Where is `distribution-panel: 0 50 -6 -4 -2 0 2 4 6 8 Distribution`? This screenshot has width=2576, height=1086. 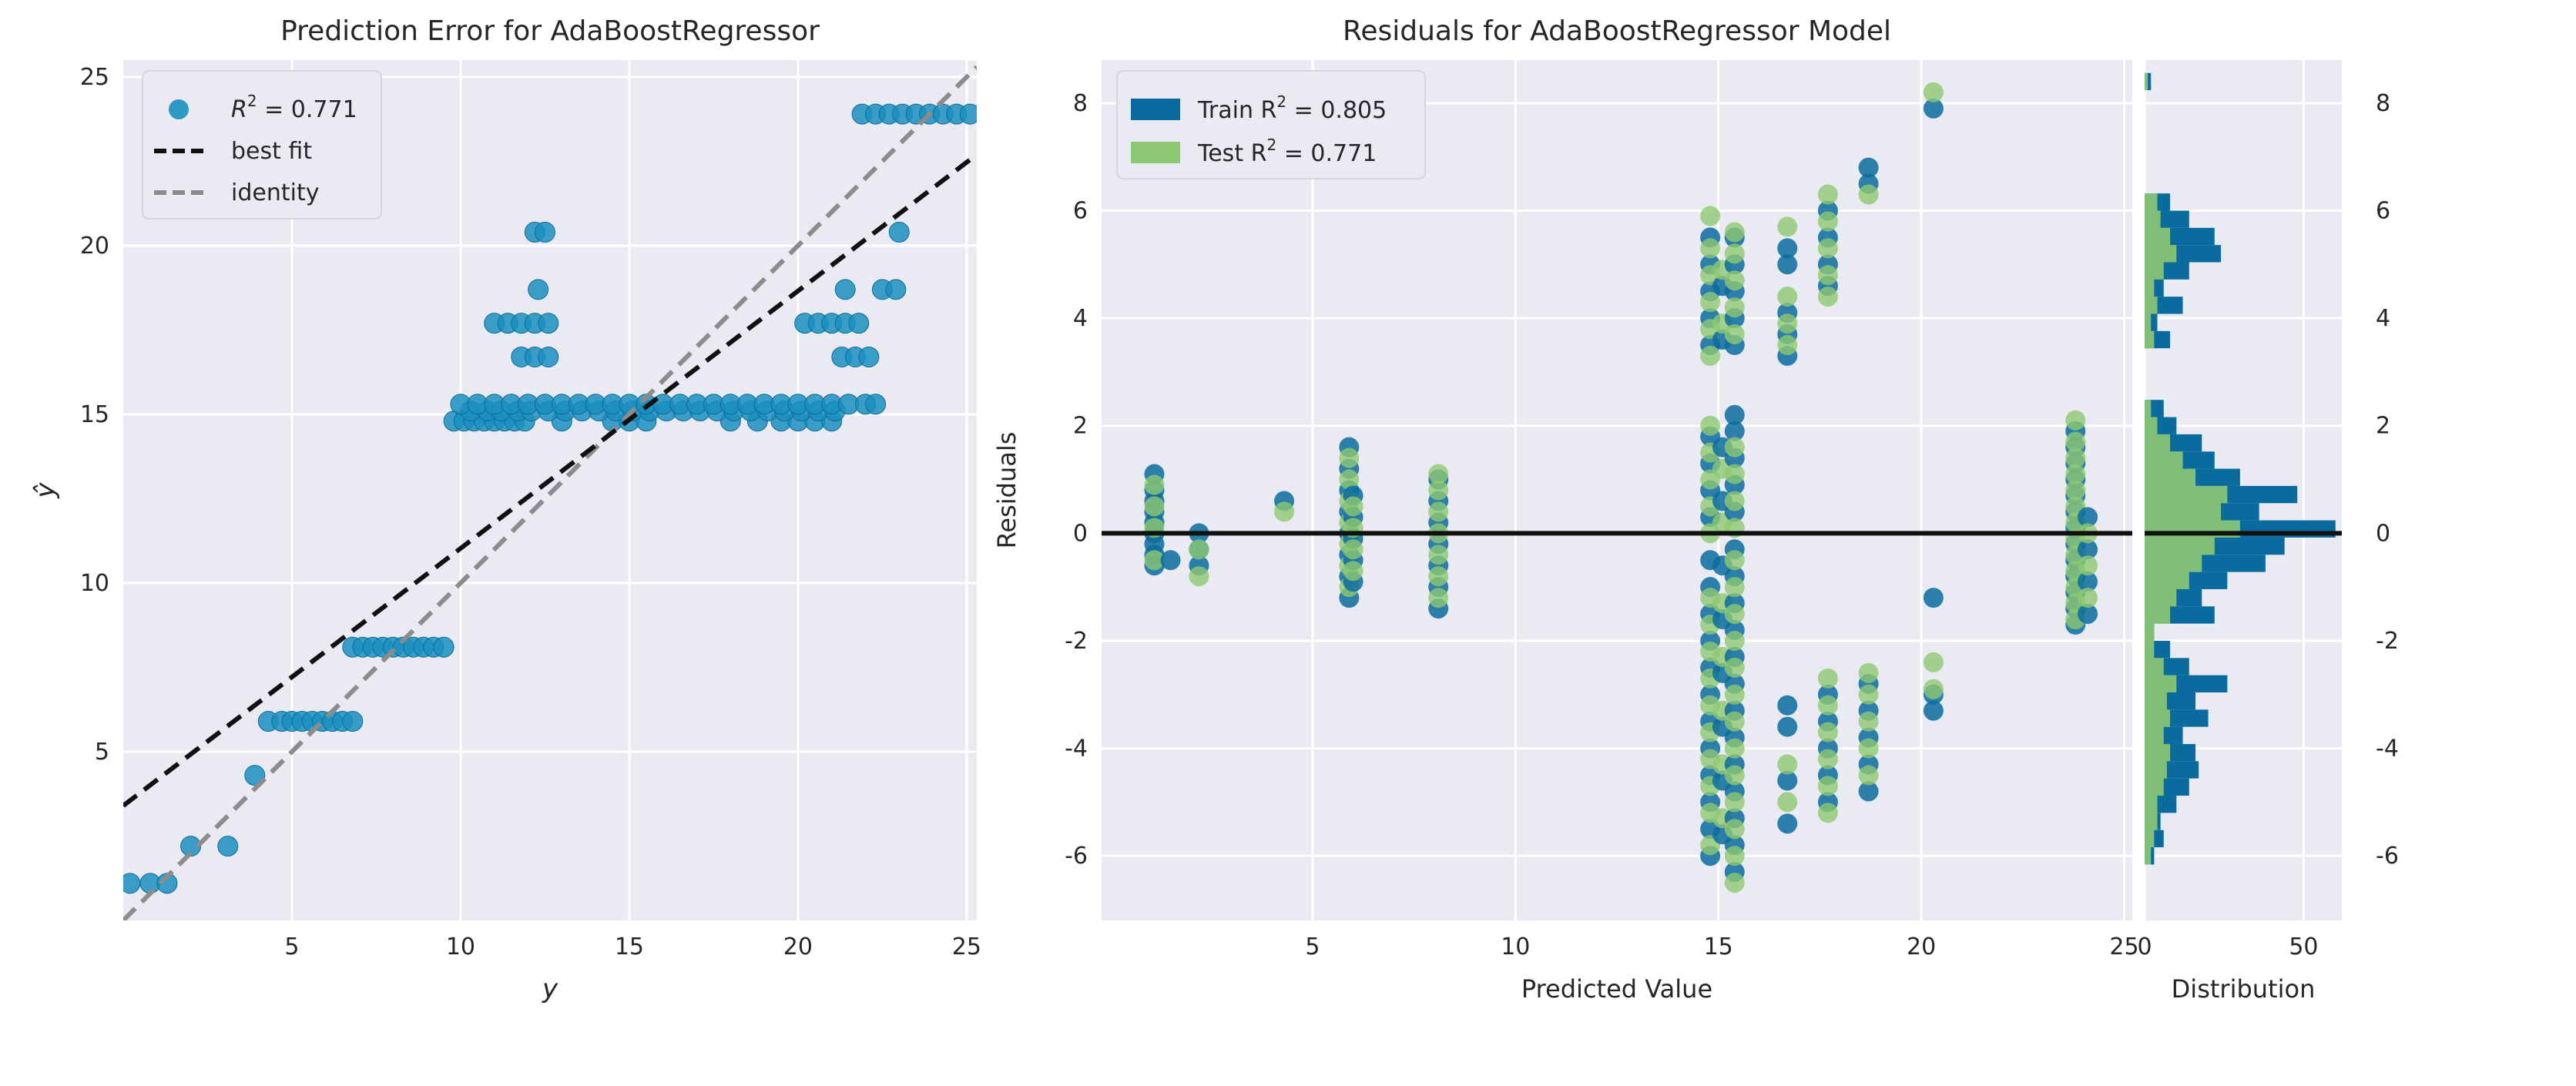 distribution-panel: 0 50 -6 -4 -2 0 2 4 6 8 Distribution is located at coordinates (2268, 532).